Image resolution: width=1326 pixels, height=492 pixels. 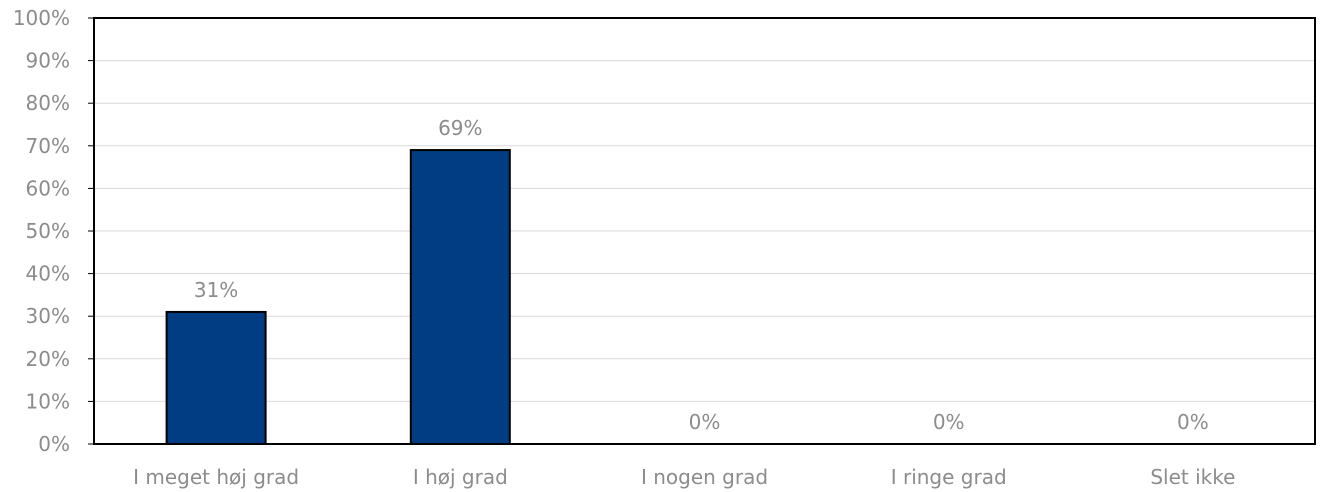 I want to click on y-tick-label: 0%, so click(x=54, y=444).